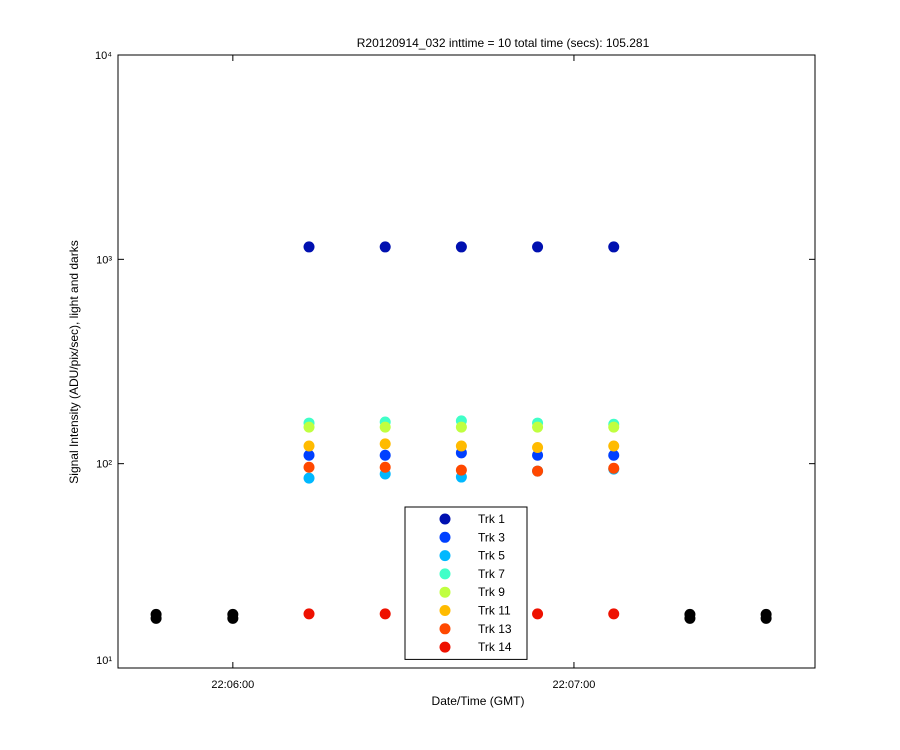 The height and width of the screenshot is (750, 900). I want to click on legend-label: Trk 13, so click(495, 629).